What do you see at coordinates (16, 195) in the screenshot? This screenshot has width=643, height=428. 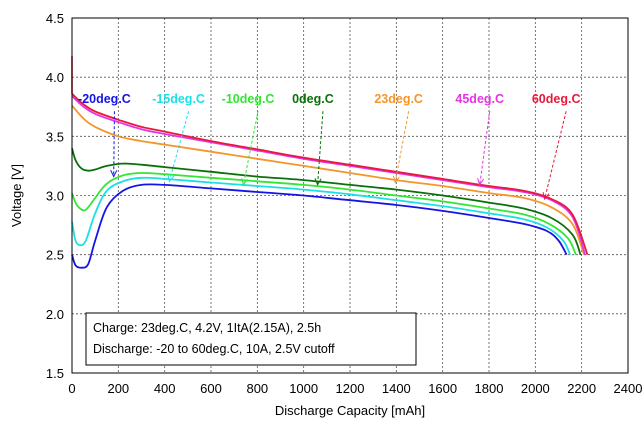 I see `y-axis-label: Voltage [V]` at bounding box center [16, 195].